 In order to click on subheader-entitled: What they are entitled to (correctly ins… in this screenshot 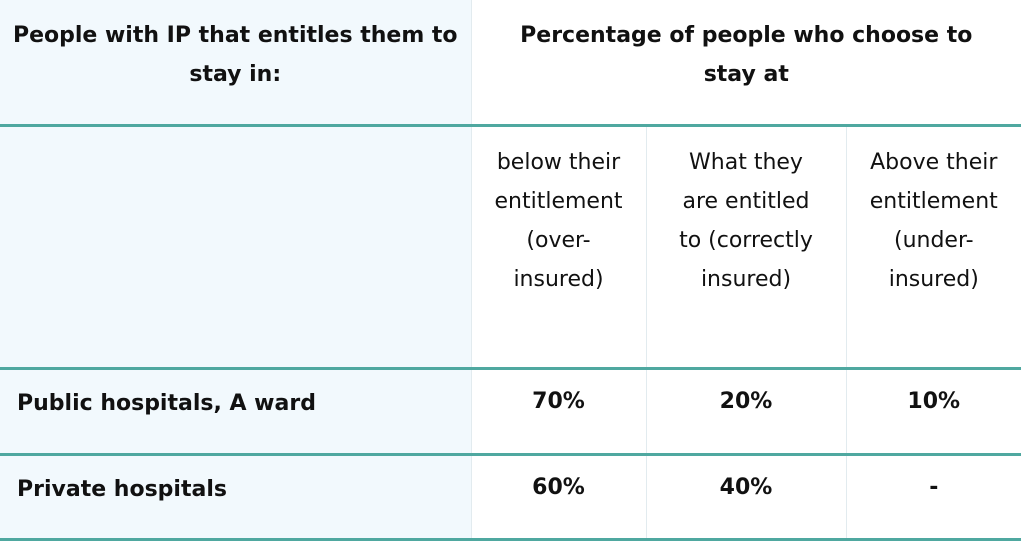, I will do `click(746, 220)`.